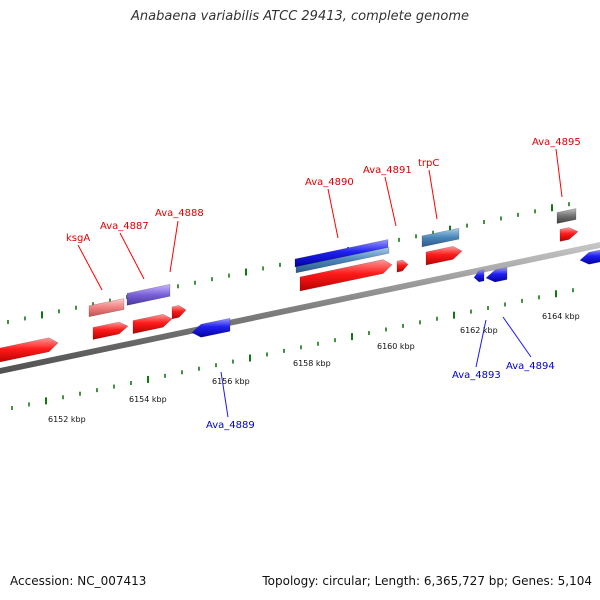  I want to click on gene-label: ksgA, so click(78, 238).